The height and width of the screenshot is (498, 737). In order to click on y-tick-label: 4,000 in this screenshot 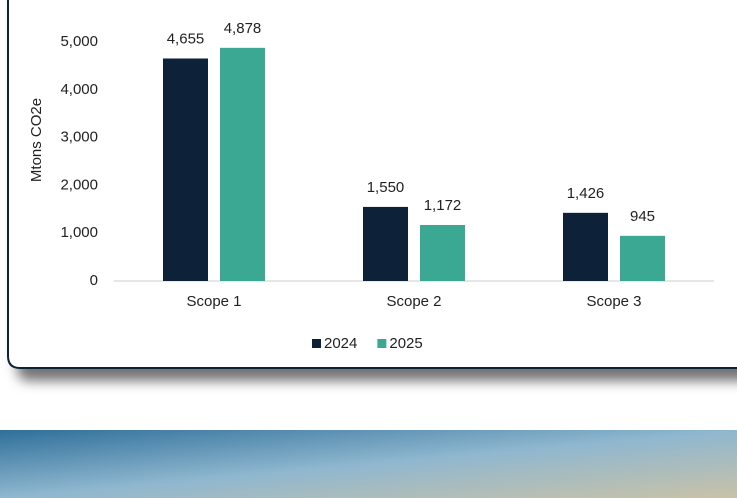, I will do `click(79, 89)`.